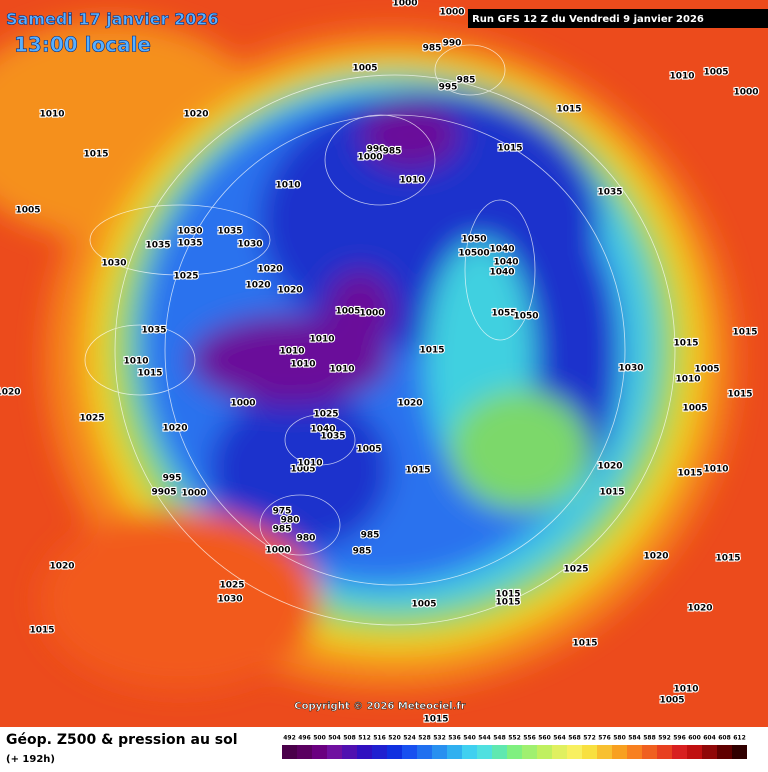 This screenshot has width=768, height=772. Describe the element at coordinates (319, 738) in the screenshot. I see `legend-label: 500` at that location.